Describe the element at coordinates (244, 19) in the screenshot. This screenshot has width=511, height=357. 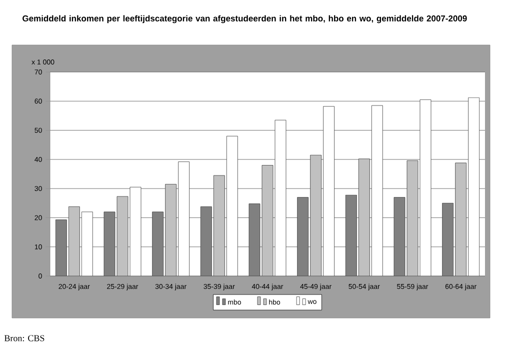
I see `chart-title: Gemiddeld inkomen per leeftijdscategorie van afgestudeerden in het mbo, hbo en wo, gemiddelde 2007-2009` at that location.